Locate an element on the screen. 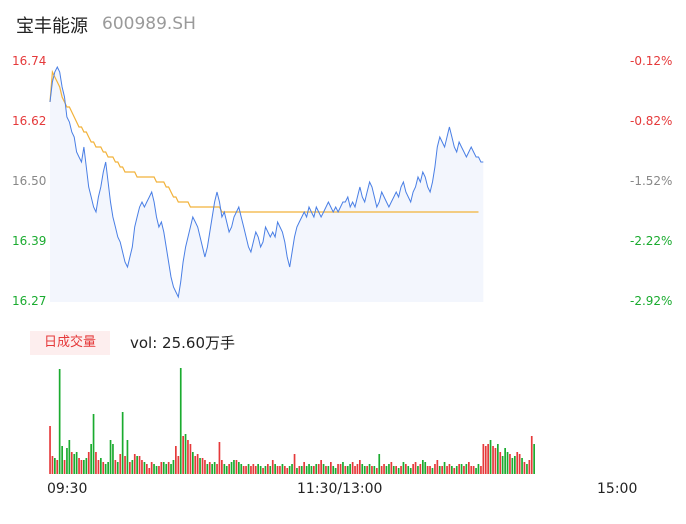 The image size is (686, 524). volume-bars-group is located at coordinates (292, 421).